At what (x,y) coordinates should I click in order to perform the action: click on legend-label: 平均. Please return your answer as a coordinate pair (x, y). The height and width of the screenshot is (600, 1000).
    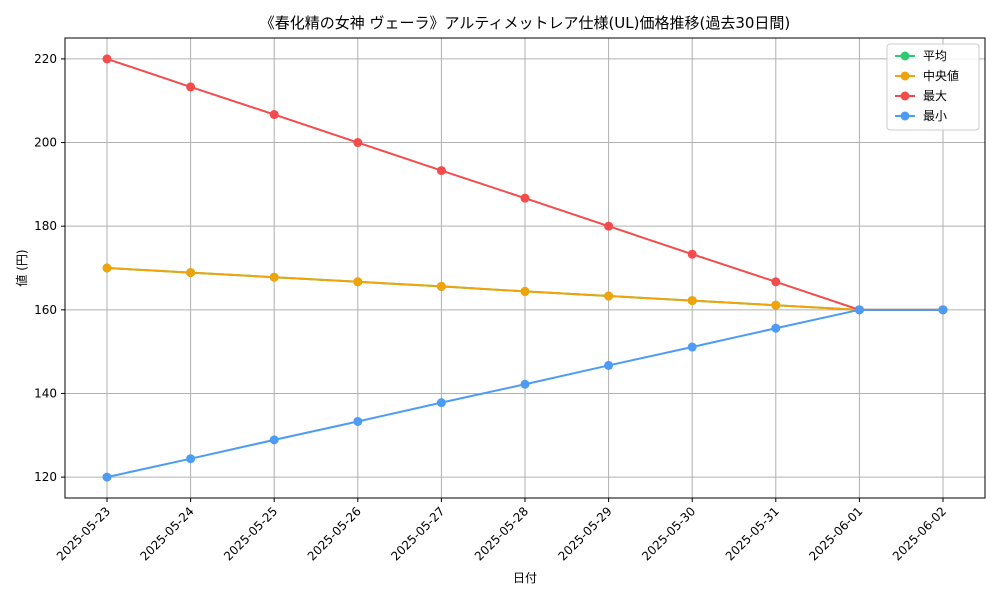
    Looking at the image, I should click on (935, 56).